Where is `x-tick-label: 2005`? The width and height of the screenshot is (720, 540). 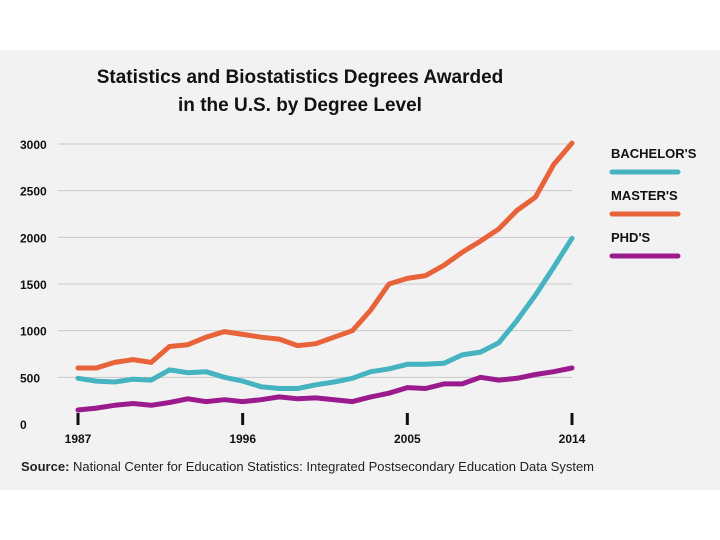 x-tick-label: 2005 is located at coordinates (407, 439).